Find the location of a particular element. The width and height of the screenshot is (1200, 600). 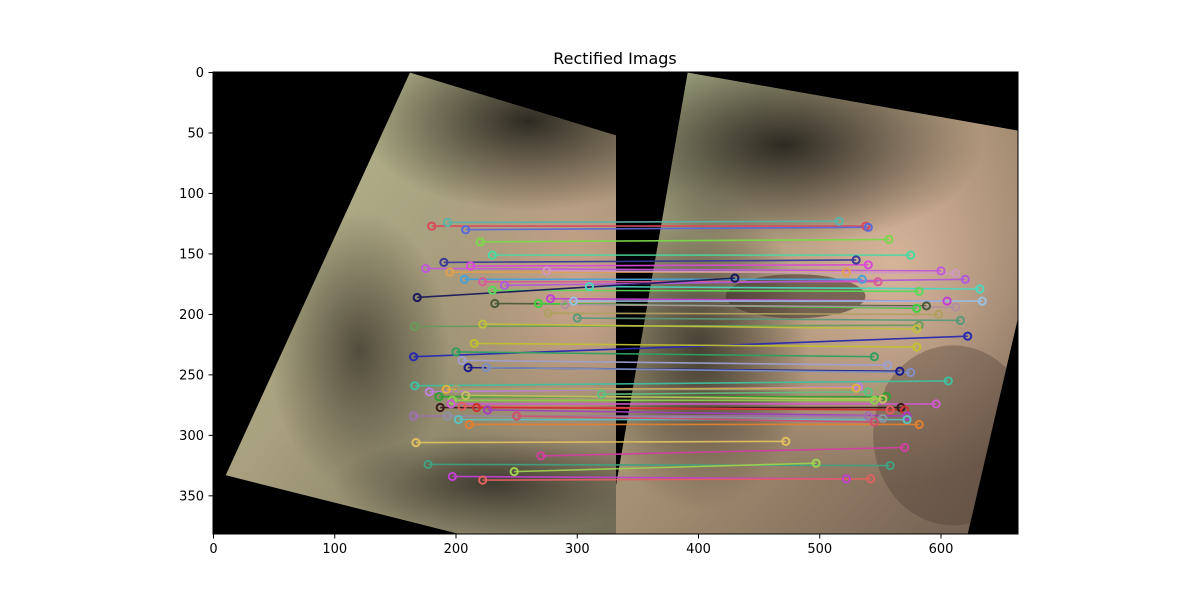

left-hair-bottom is located at coordinates (474, 483).